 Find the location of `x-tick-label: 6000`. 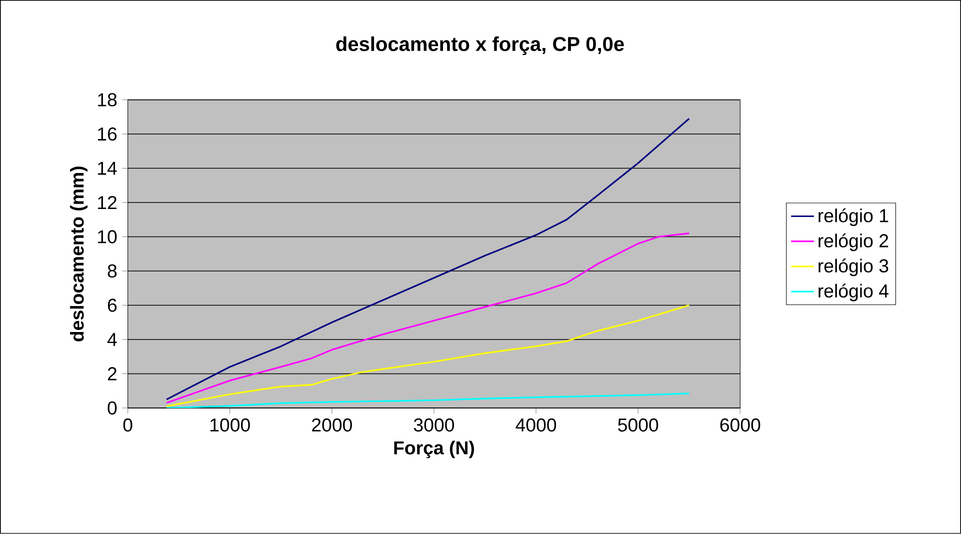

x-tick-label: 6000 is located at coordinates (740, 425).